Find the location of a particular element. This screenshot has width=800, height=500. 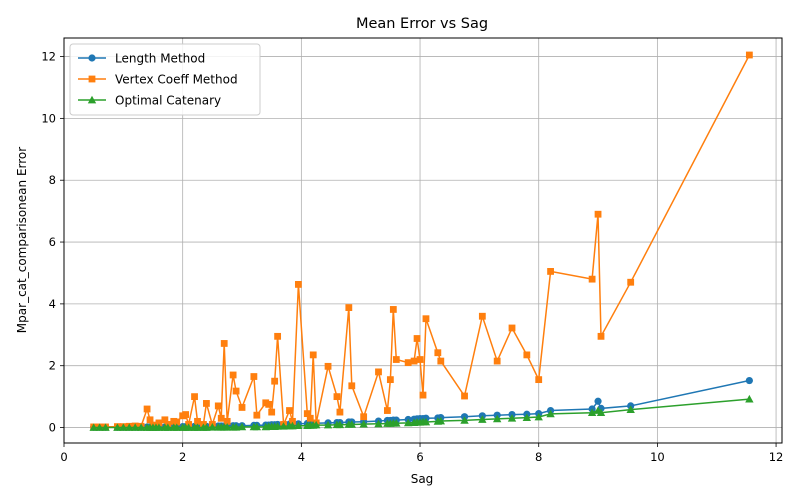

y-tick-label: 2 is located at coordinates (52, 366).